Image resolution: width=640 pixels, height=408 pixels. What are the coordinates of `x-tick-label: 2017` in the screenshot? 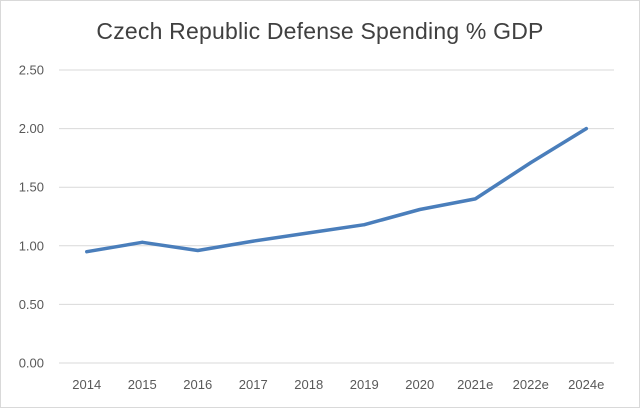 It's located at (253, 384).